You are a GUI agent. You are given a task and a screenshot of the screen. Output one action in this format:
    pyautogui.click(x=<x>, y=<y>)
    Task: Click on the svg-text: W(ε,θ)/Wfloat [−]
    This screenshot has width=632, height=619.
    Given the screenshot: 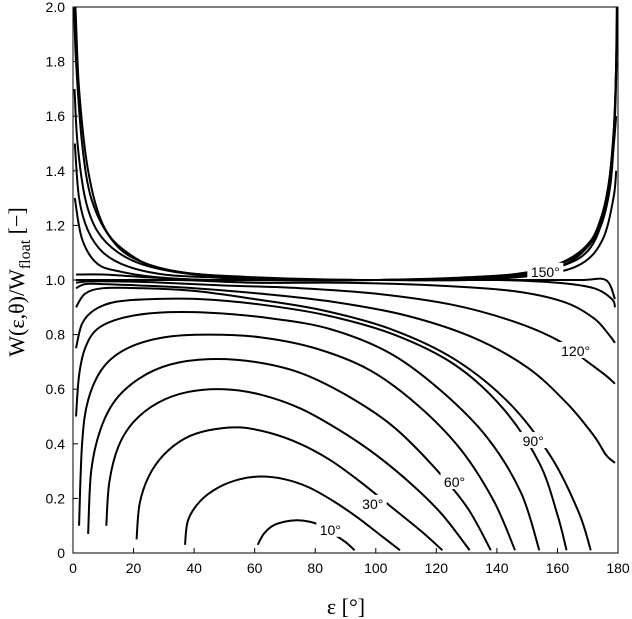 What is the action you would take?
    pyautogui.click(x=19, y=281)
    